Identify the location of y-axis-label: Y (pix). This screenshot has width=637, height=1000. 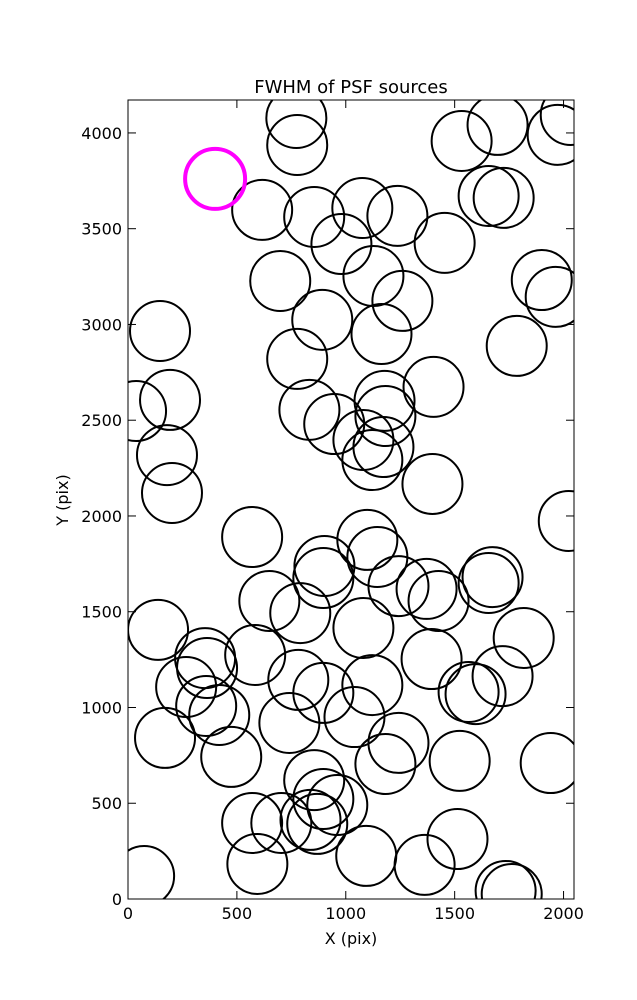
(62, 500).